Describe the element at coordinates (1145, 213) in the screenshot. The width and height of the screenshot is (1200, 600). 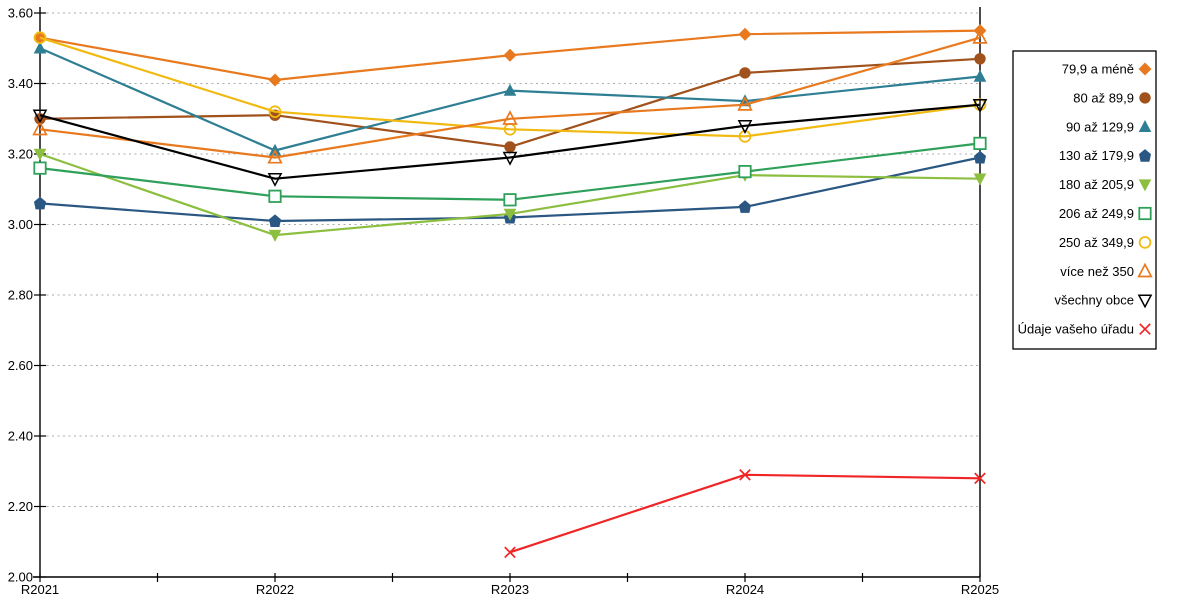
I see `legend-square-open-icon` at that location.